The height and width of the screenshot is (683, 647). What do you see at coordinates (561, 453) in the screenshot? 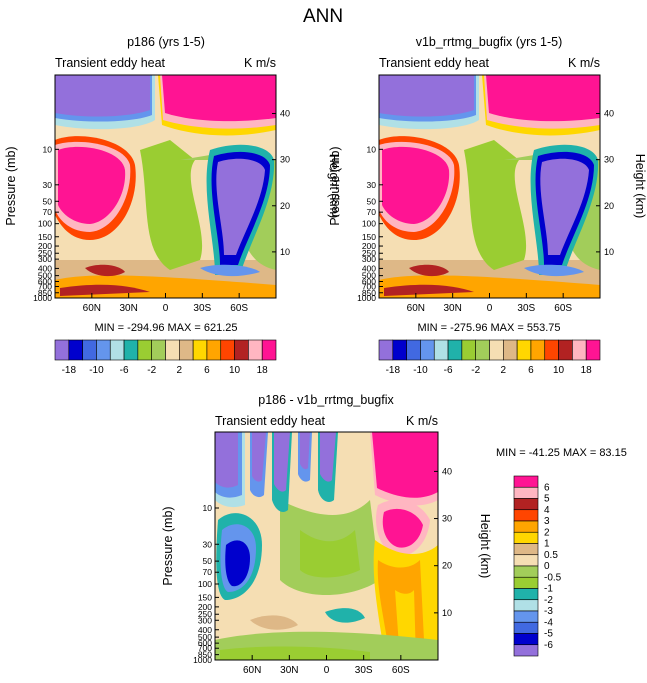
I see `min-max-stats: MIN = -41.25 MAX = 83.15` at bounding box center [561, 453].